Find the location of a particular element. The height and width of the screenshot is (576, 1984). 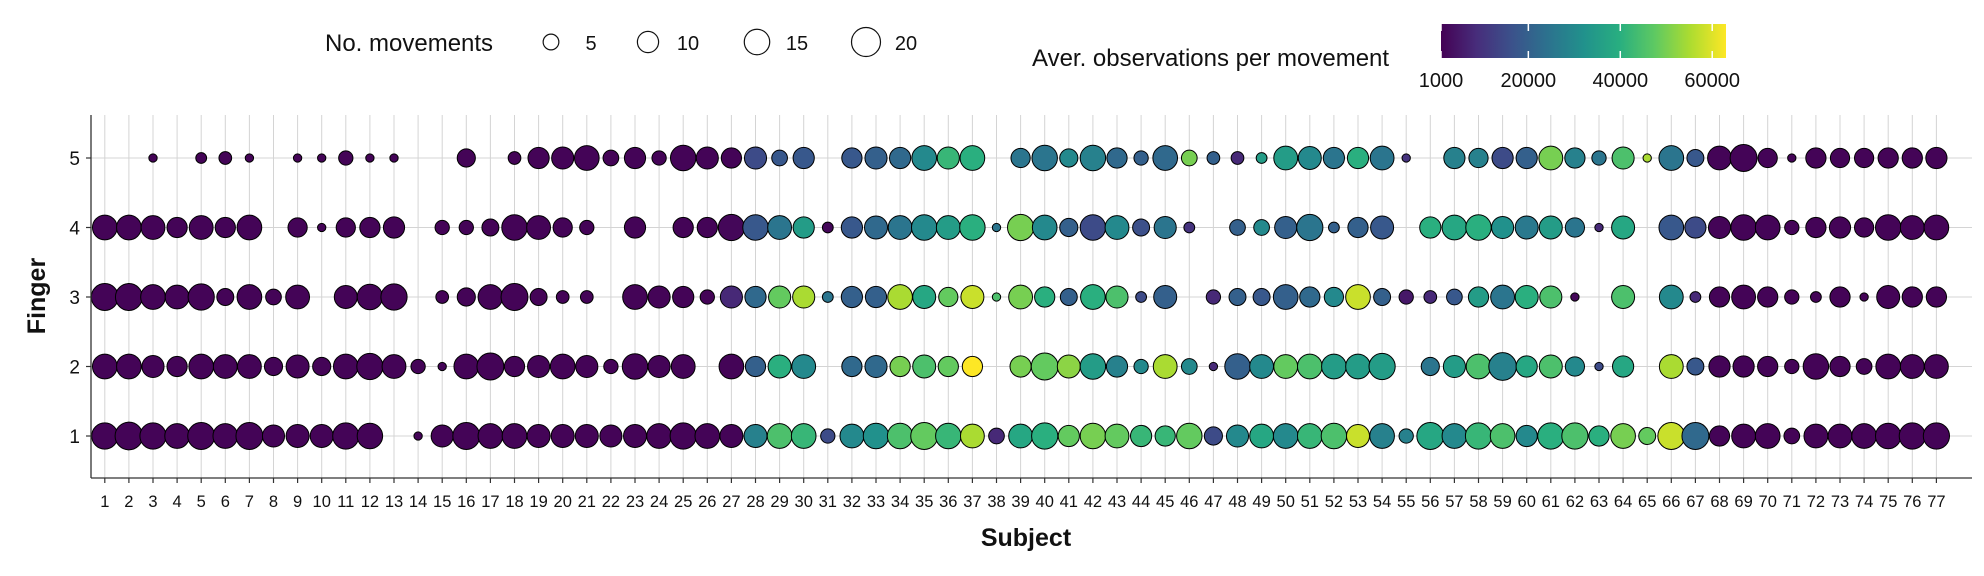

y-tick-label: 5 is located at coordinates (74, 159).